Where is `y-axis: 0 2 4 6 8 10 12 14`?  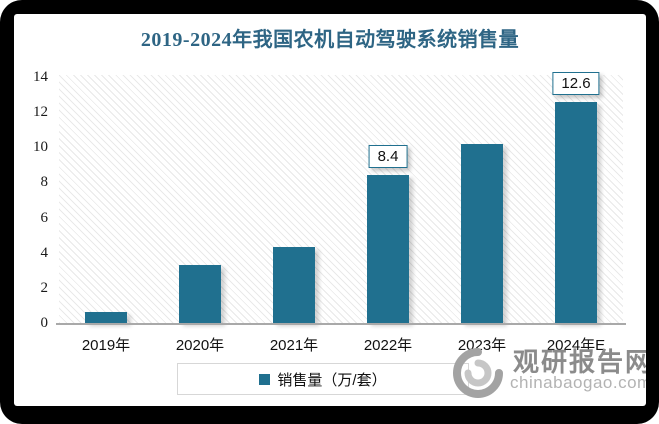
y-axis: 0 2 4 6 8 10 12 14 is located at coordinates (31, 200).